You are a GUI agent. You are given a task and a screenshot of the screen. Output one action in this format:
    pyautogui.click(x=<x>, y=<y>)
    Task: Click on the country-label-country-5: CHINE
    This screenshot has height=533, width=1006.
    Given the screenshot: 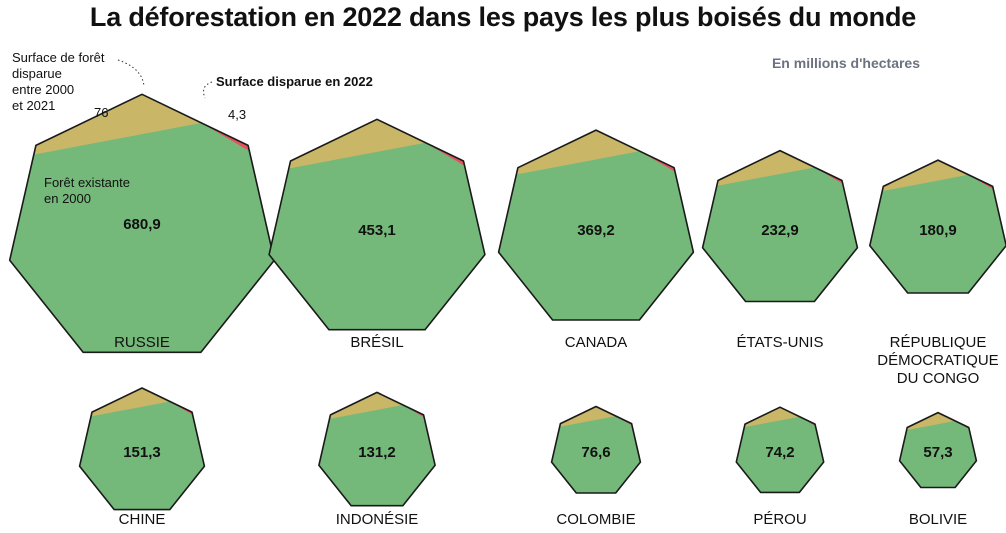 What is the action you would take?
    pyautogui.click(x=142, y=519)
    